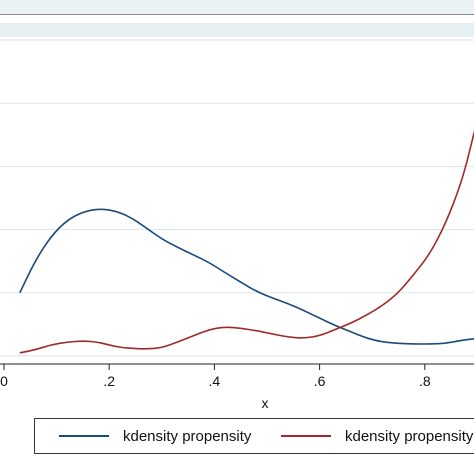  Describe the element at coordinates (409, 436) in the screenshot. I see `legend-label-2: kdensity propensity` at that location.